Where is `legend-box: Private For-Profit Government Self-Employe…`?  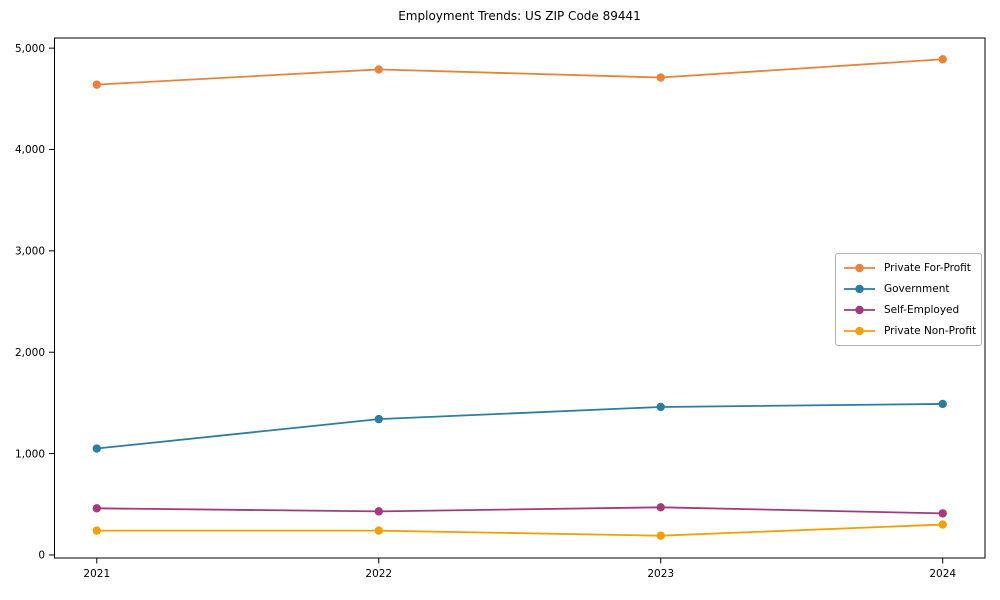
legend-box: Private For-Profit Government Self-Employe… is located at coordinates (908, 299).